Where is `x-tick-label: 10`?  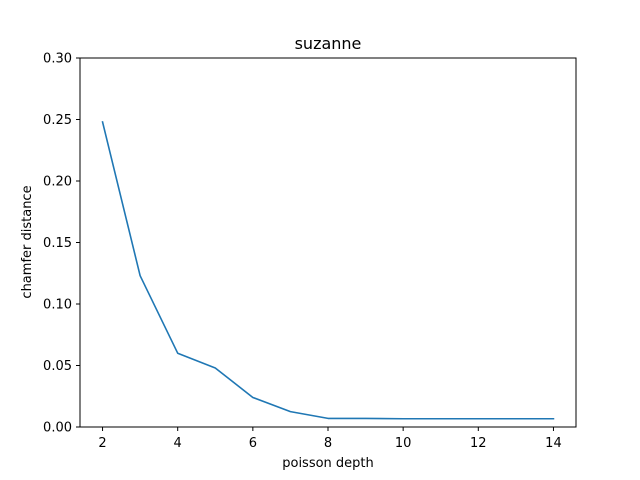
x-tick-label: 10 is located at coordinates (403, 443).